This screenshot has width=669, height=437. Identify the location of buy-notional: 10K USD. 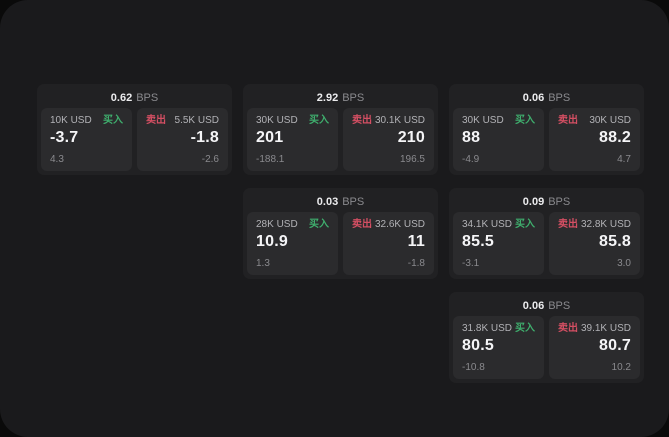
(71, 120).